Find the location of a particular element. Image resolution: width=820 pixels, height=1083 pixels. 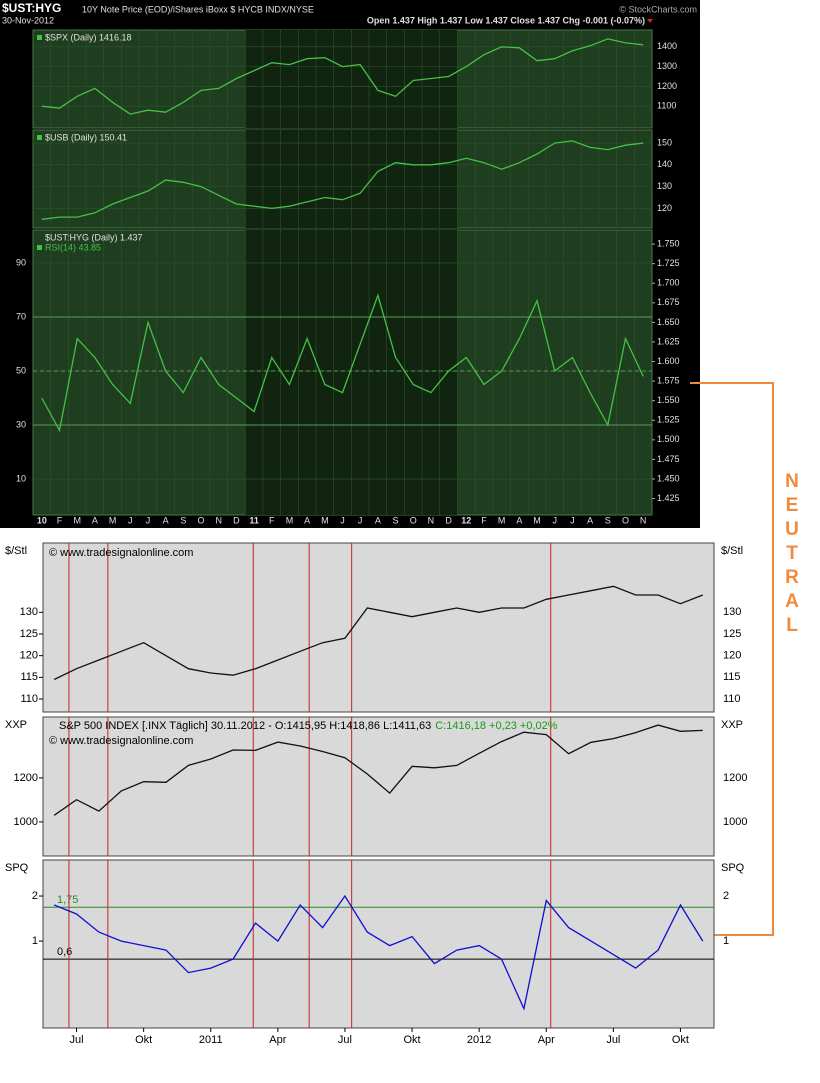

y-tick-label-right: 130 is located at coordinates (732, 612).